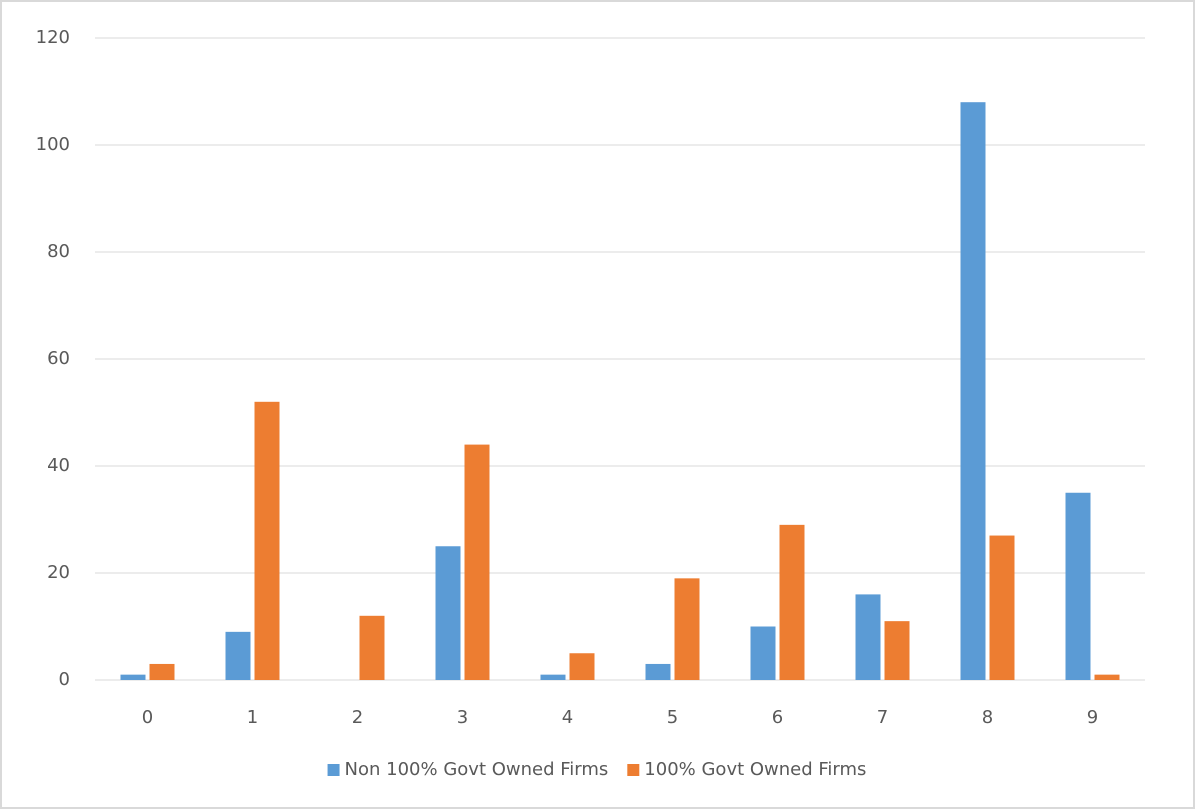 The image size is (1195, 809). Describe the element at coordinates (58, 251) in the screenshot. I see `y-tick-label: 80` at that location.